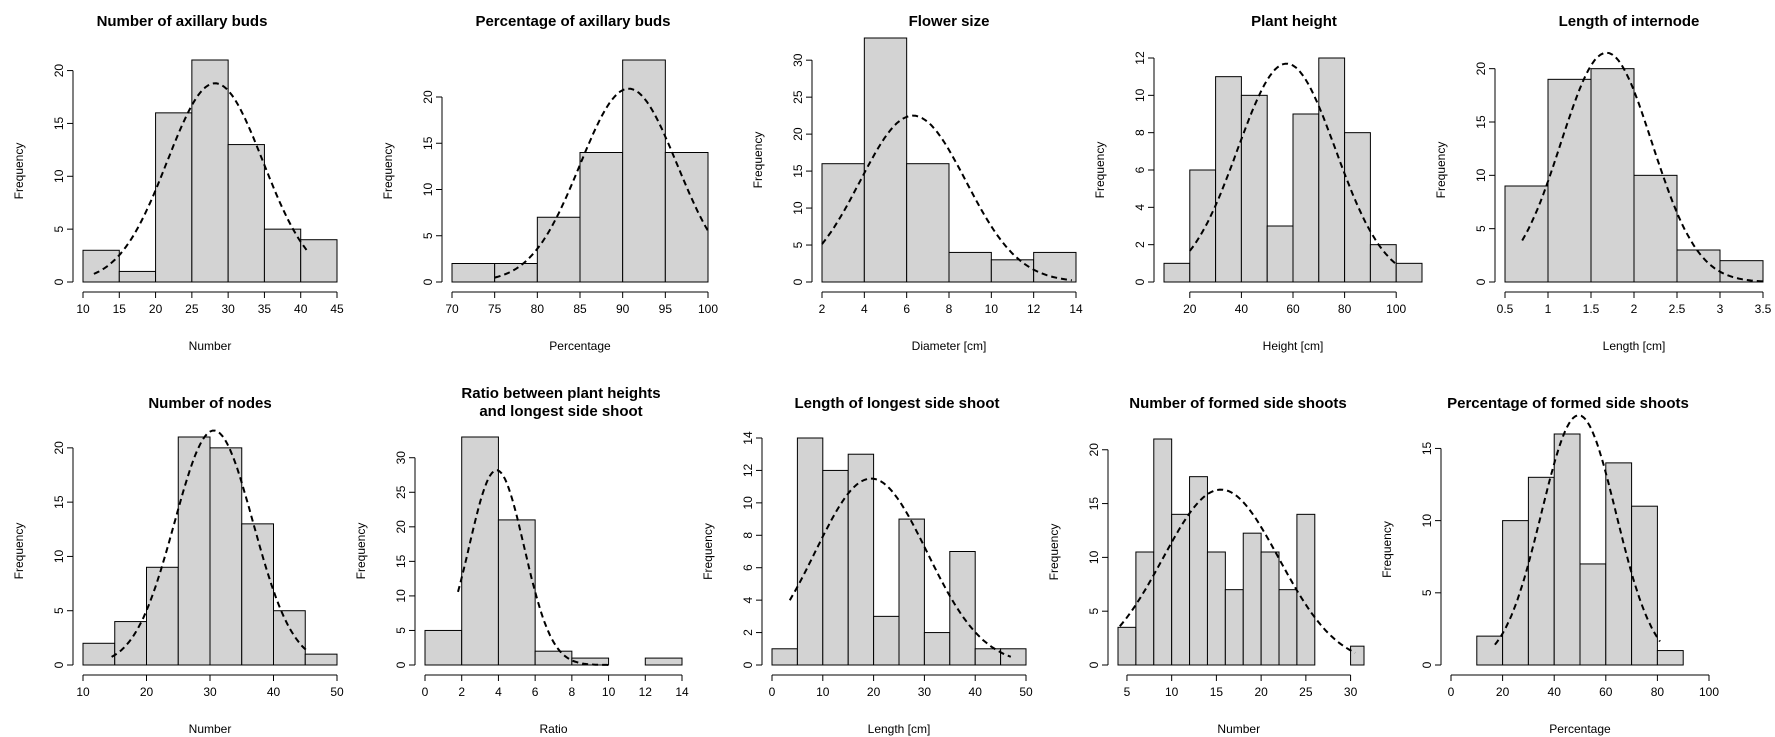  Describe the element at coordinates (1140, 169) in the screenshot. I see `y-tick-label: 6` at that location.